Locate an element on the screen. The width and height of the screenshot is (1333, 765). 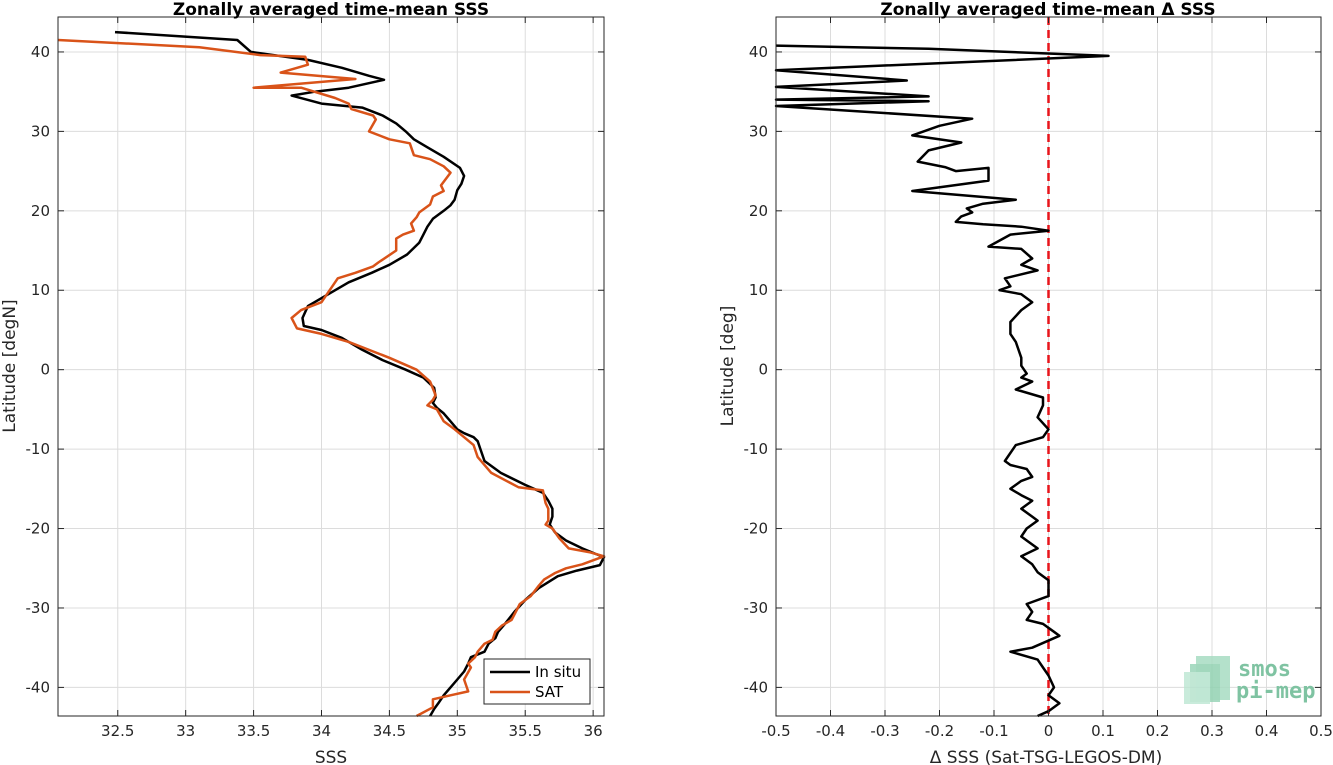
smos-pimep-logo: smos pi-mep is located at coordinates (1249, 680).